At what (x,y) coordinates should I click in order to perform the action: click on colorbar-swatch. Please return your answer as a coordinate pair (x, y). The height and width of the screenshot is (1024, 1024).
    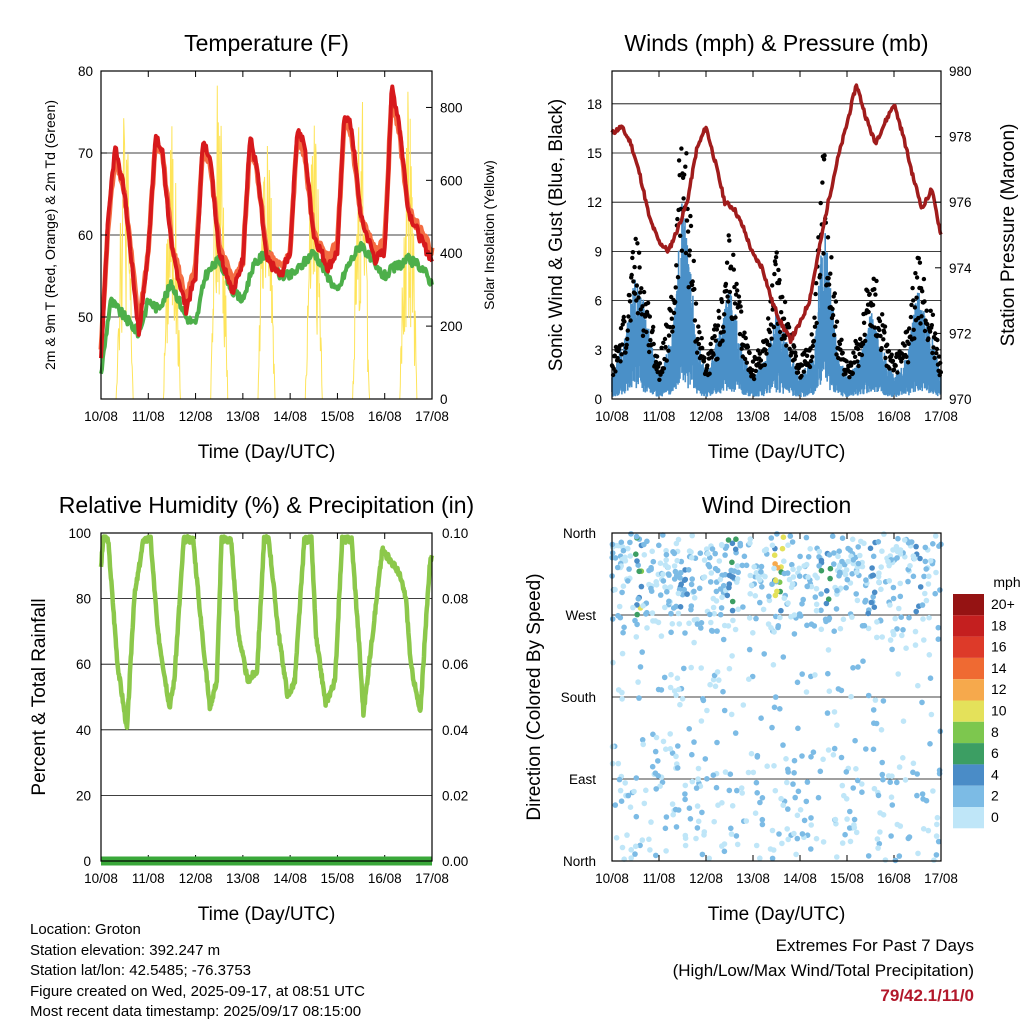
    Looking at the image, I should click on (968, 605).